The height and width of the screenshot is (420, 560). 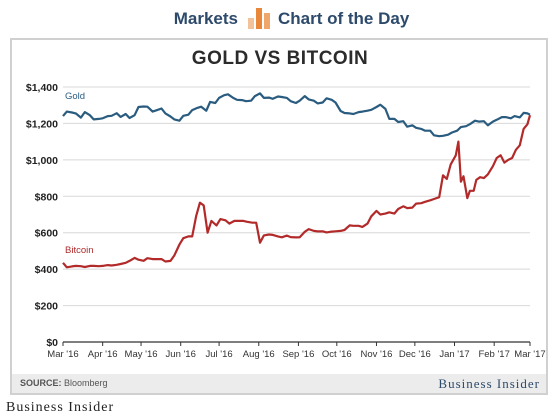 I want to click on bar-chart-icon, so click(x=259, y=18).